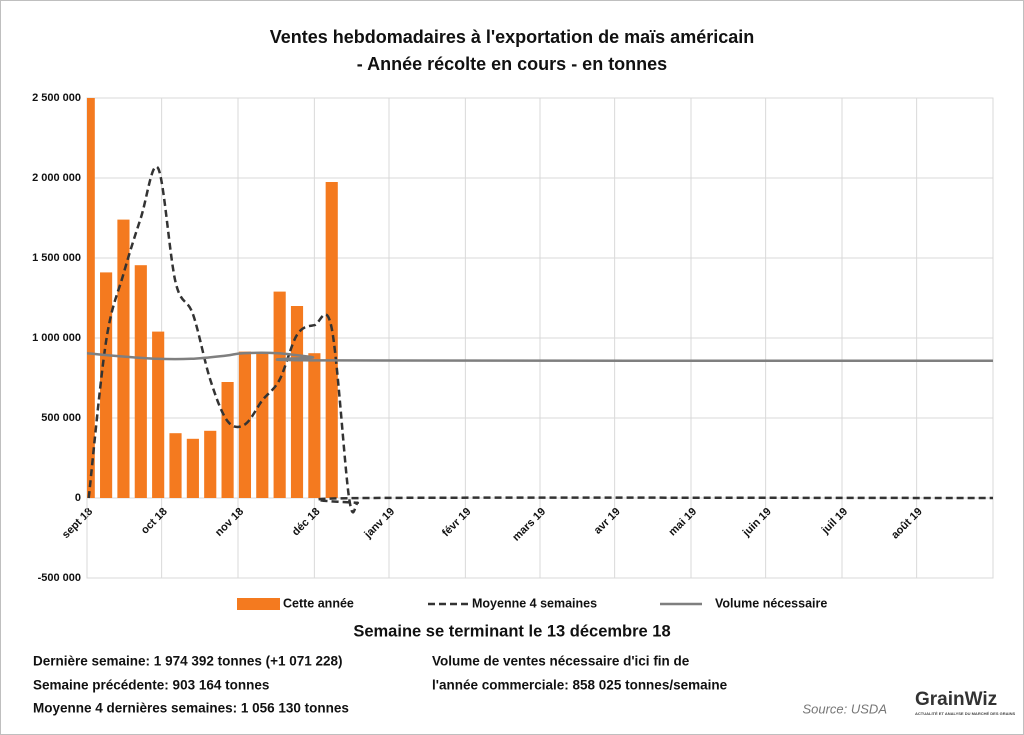  I want to click on annotation: Semaine précédente: 903 164 tonnes, so click(151, 685).